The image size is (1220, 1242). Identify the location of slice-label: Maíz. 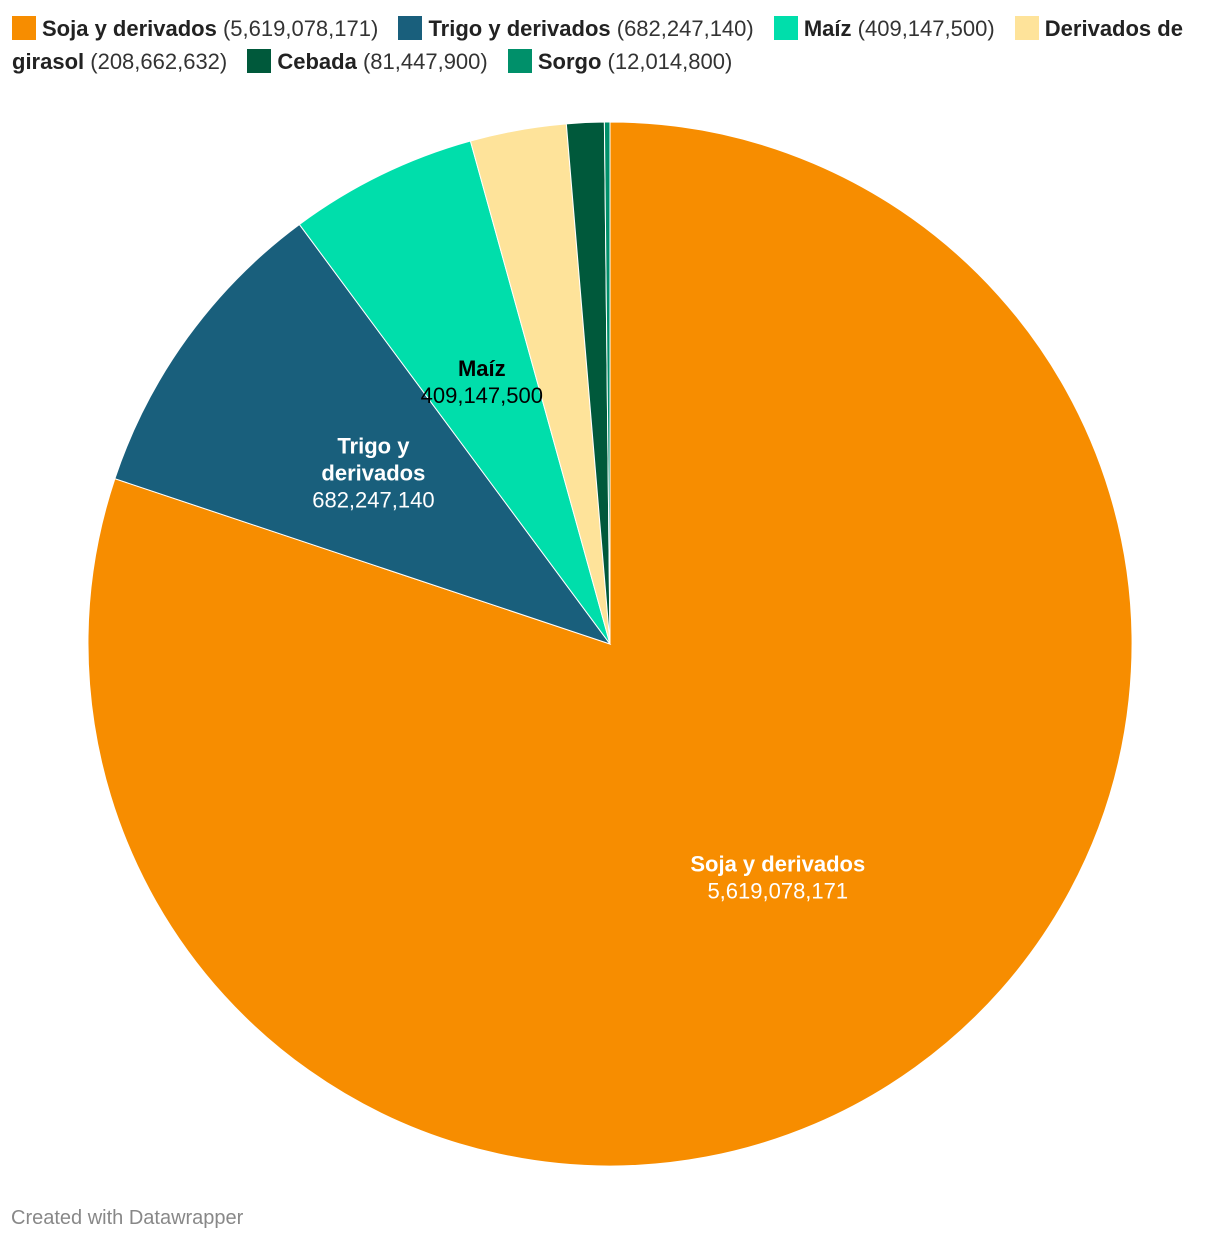
(482, 368).